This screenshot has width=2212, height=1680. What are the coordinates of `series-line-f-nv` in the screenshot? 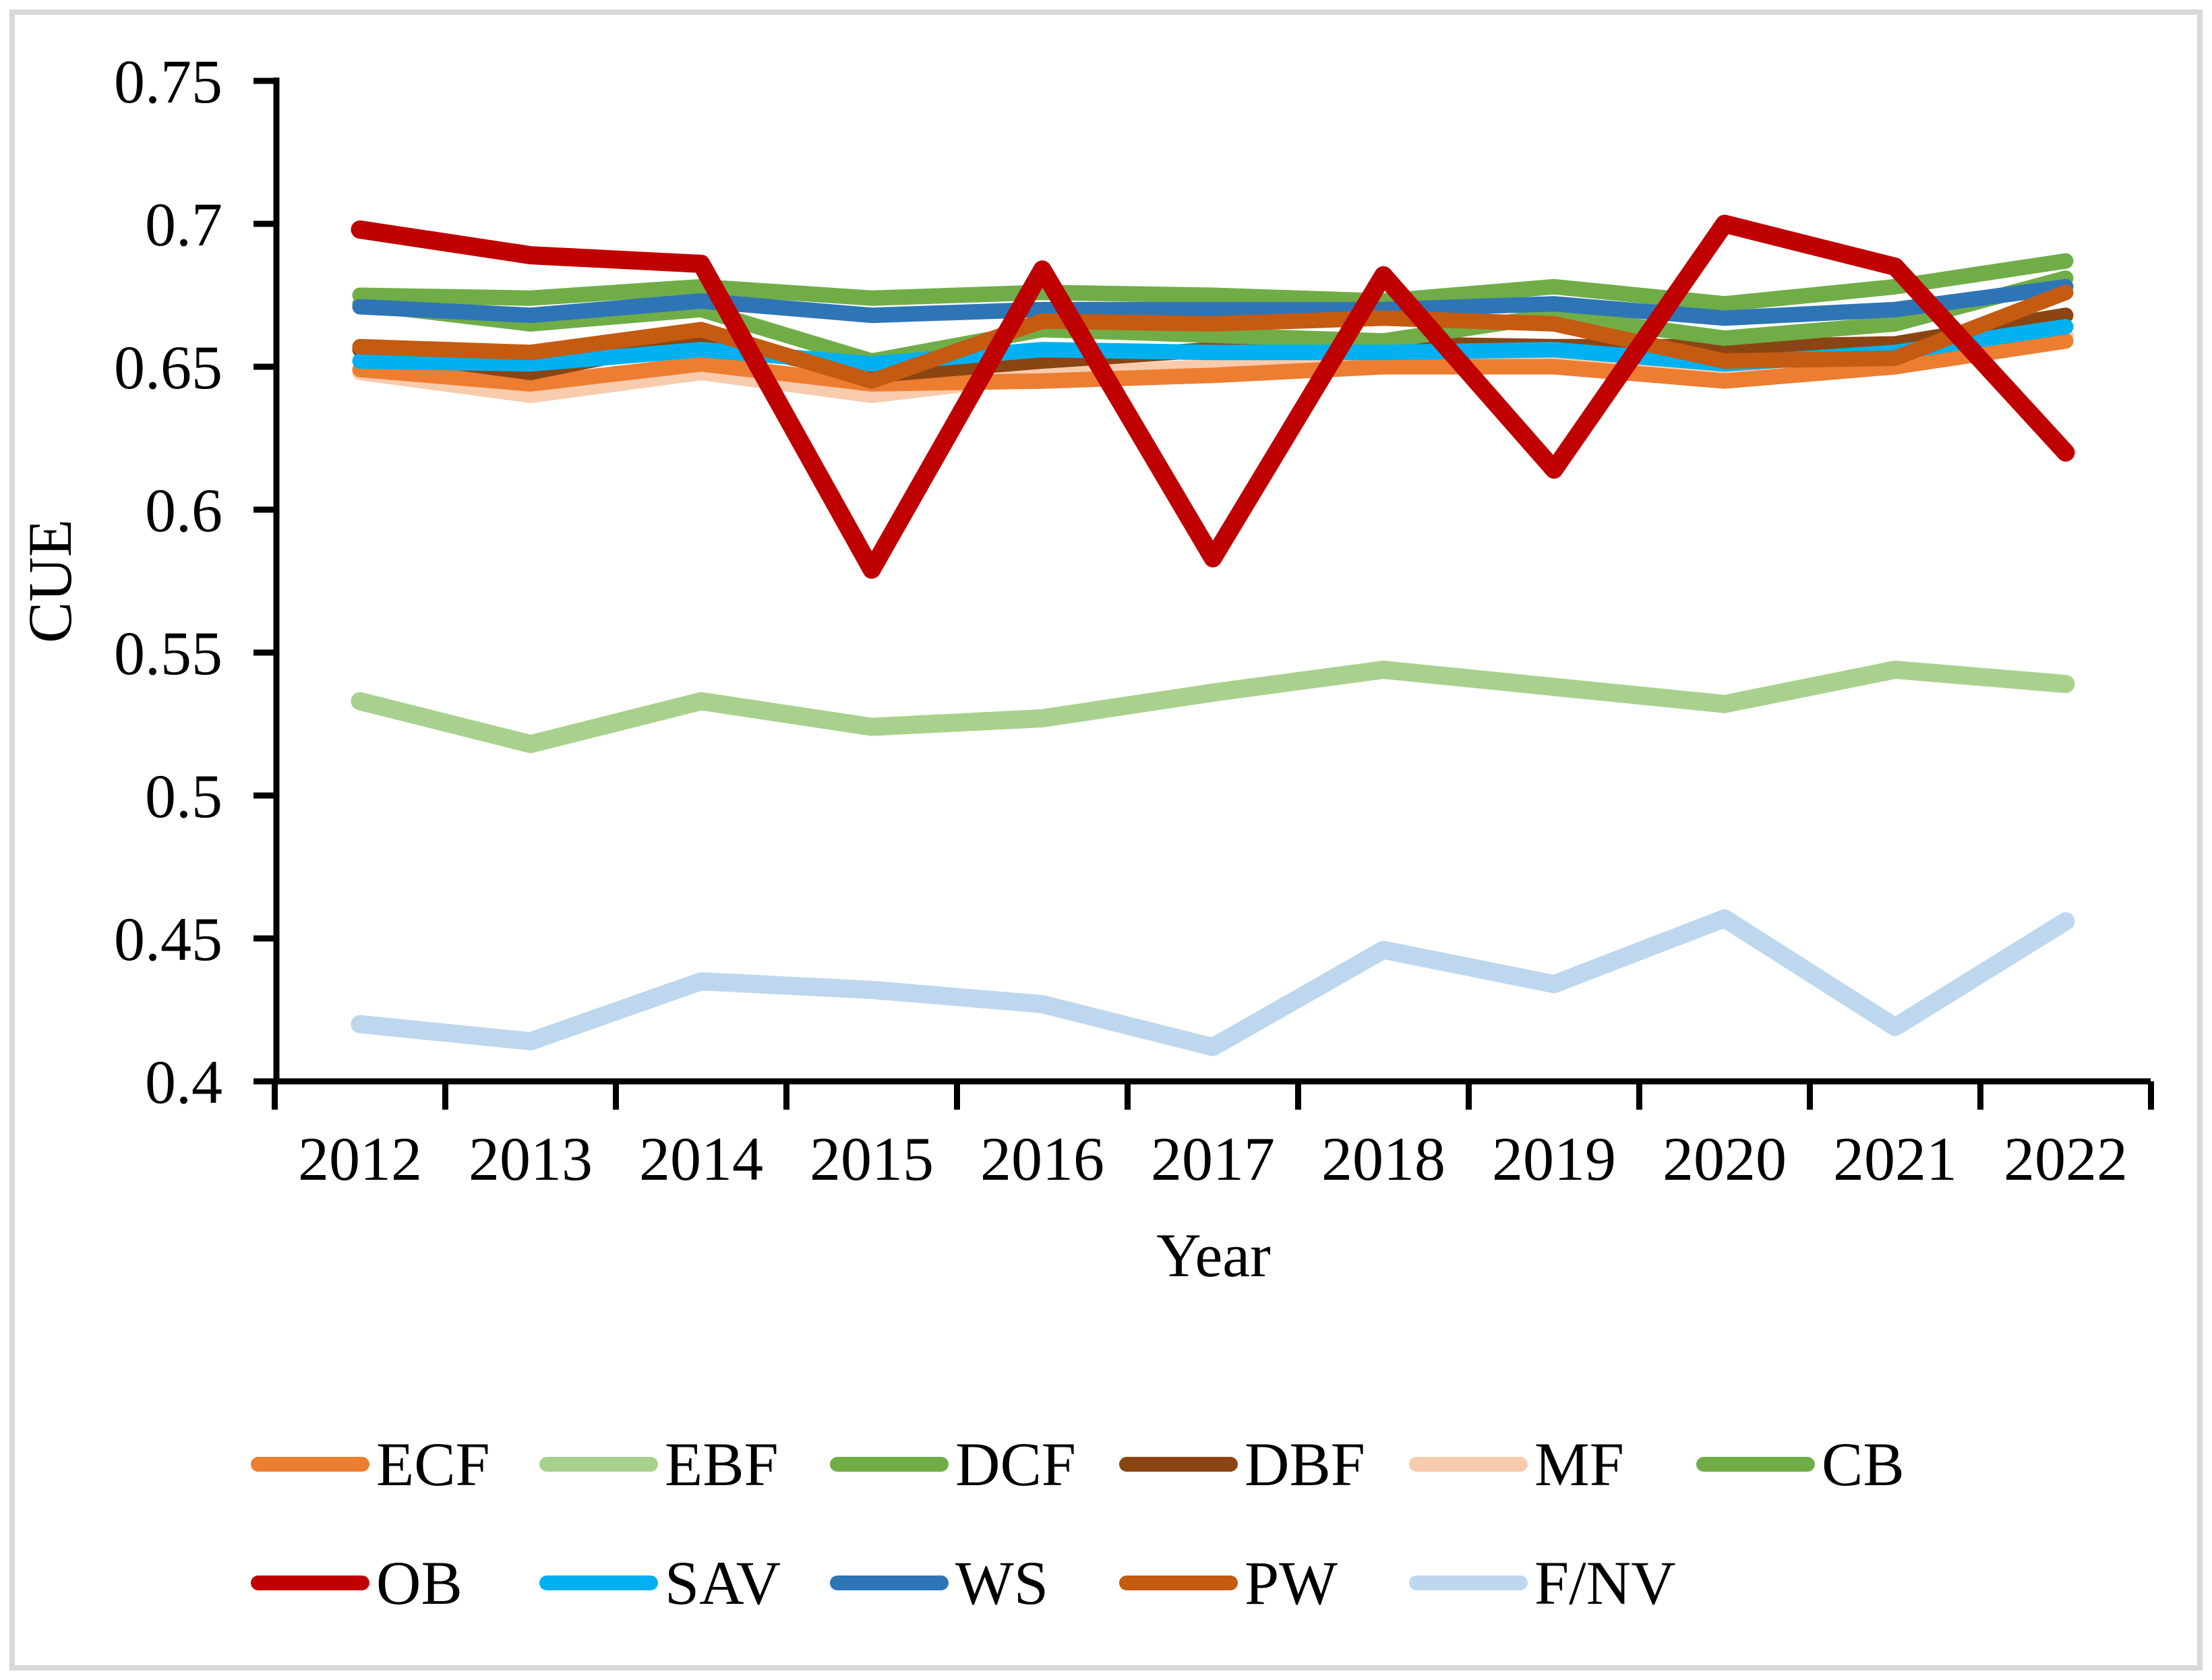 It's located at (1213, 982).